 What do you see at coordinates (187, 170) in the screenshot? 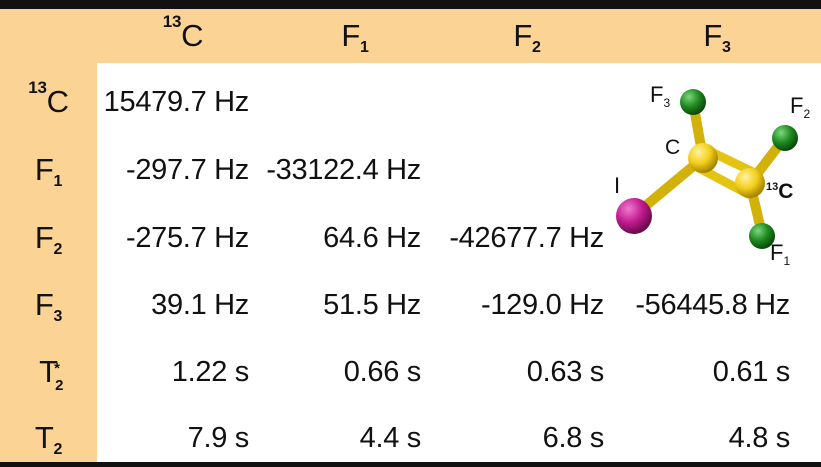
I see `cell-f1-13c: -297.7 Hz` at bounding box center [187, 170].